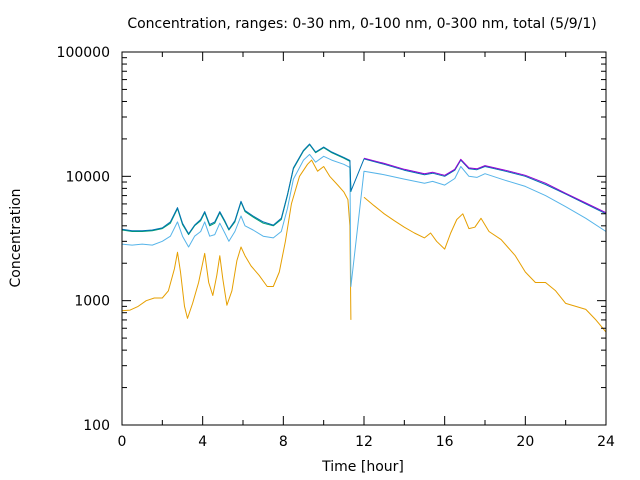  I want to click on x-tick-label: 4, so click(202, 442).